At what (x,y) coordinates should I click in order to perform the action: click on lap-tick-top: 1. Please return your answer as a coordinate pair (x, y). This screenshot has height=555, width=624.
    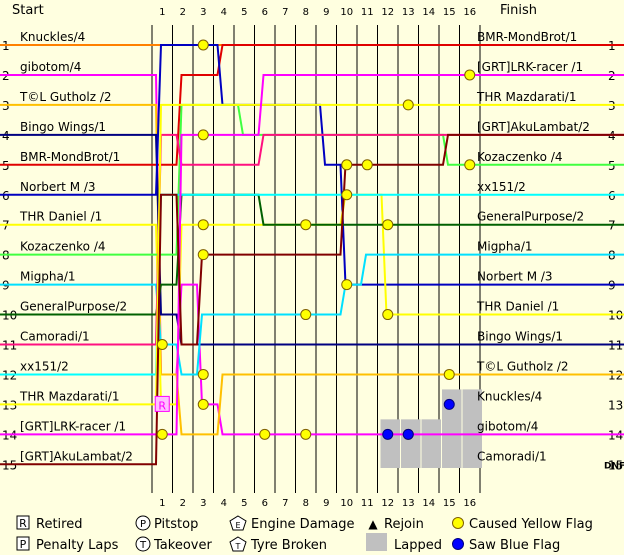
    Looking at the image, I should click on (162, 12).